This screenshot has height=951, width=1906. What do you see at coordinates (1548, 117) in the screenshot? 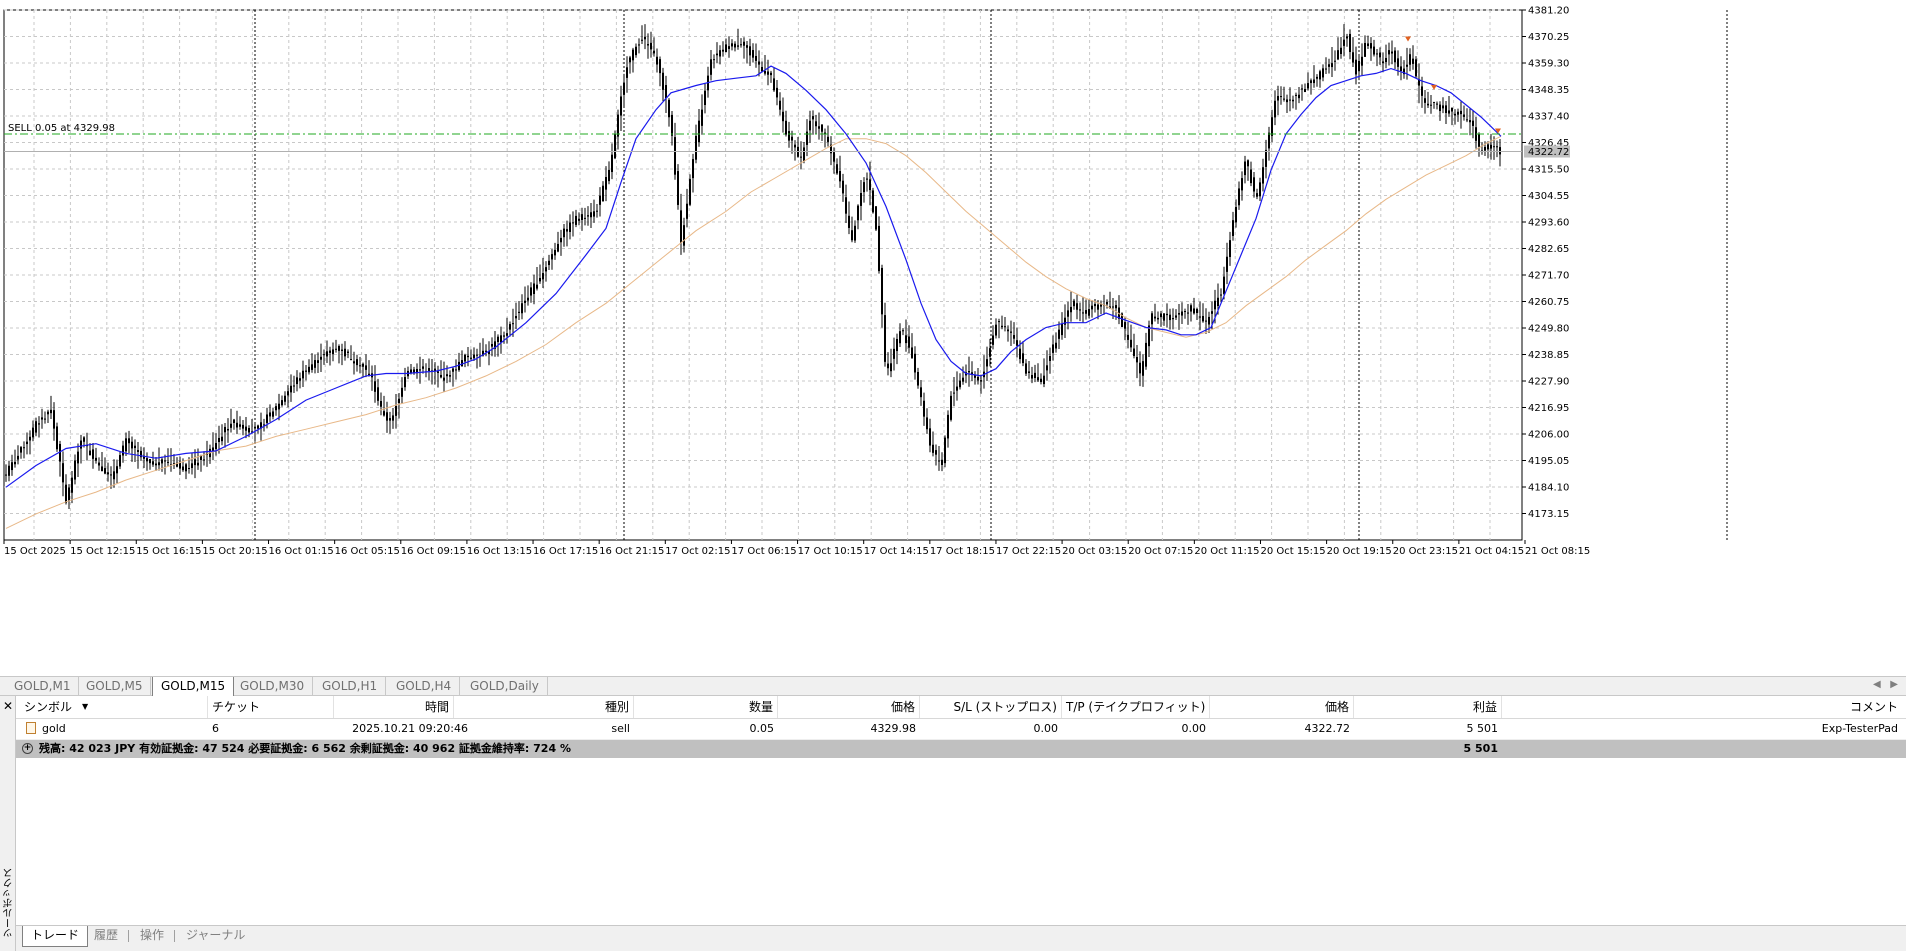
I see `price-tick-label: 4337.40` at bounding box center [1548, 117].